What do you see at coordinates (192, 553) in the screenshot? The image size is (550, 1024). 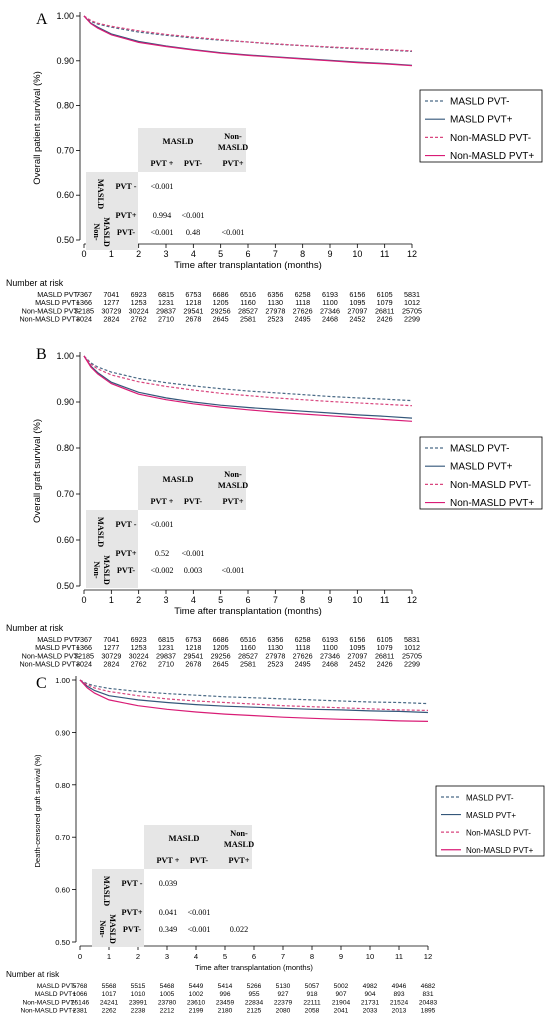 I see `pvalue-cell-1-1: <0.001` at bounding box center [192, 553].